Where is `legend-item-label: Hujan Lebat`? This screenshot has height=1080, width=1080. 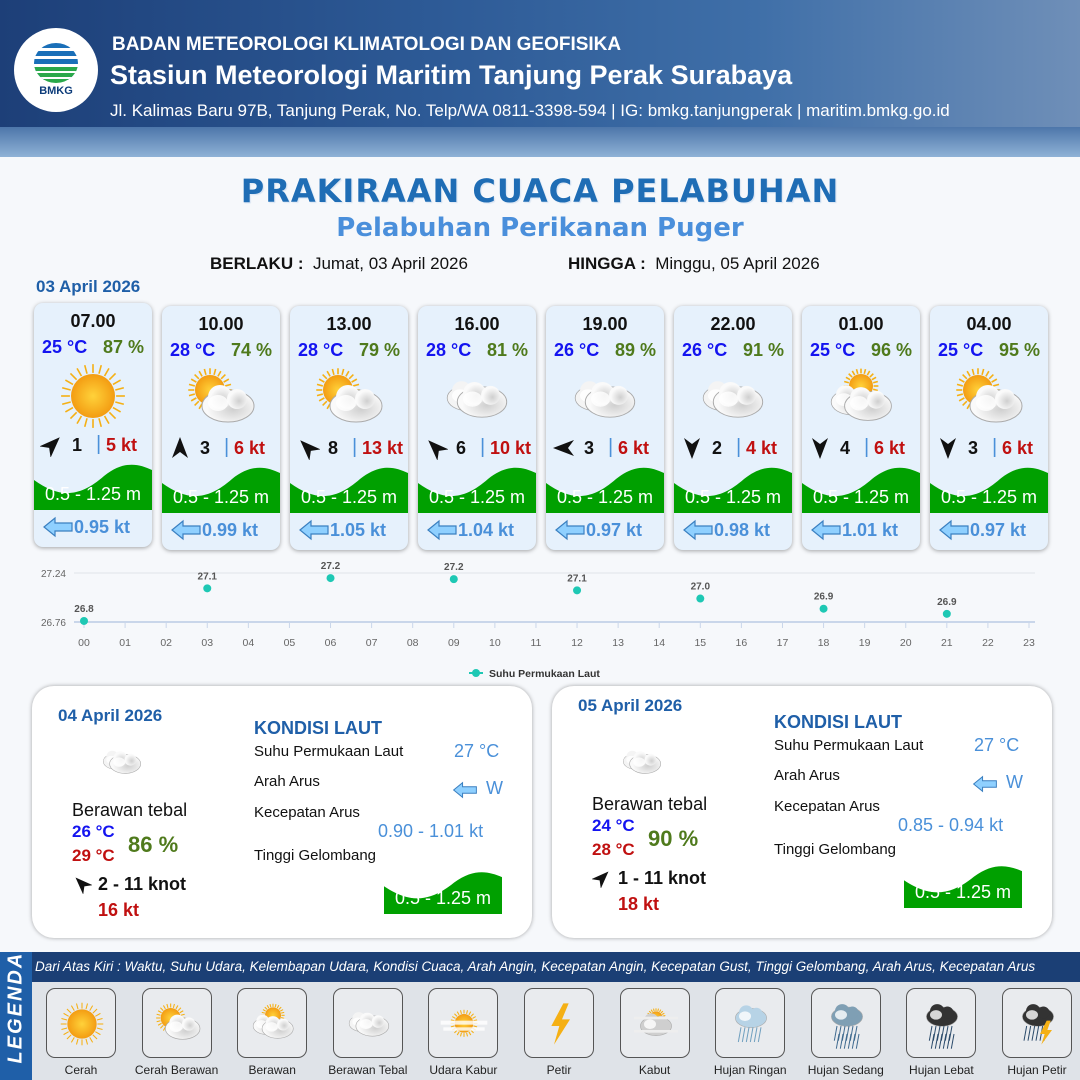
legend-item-label: Hujan Lebat is located at coordinates (941, 1070).